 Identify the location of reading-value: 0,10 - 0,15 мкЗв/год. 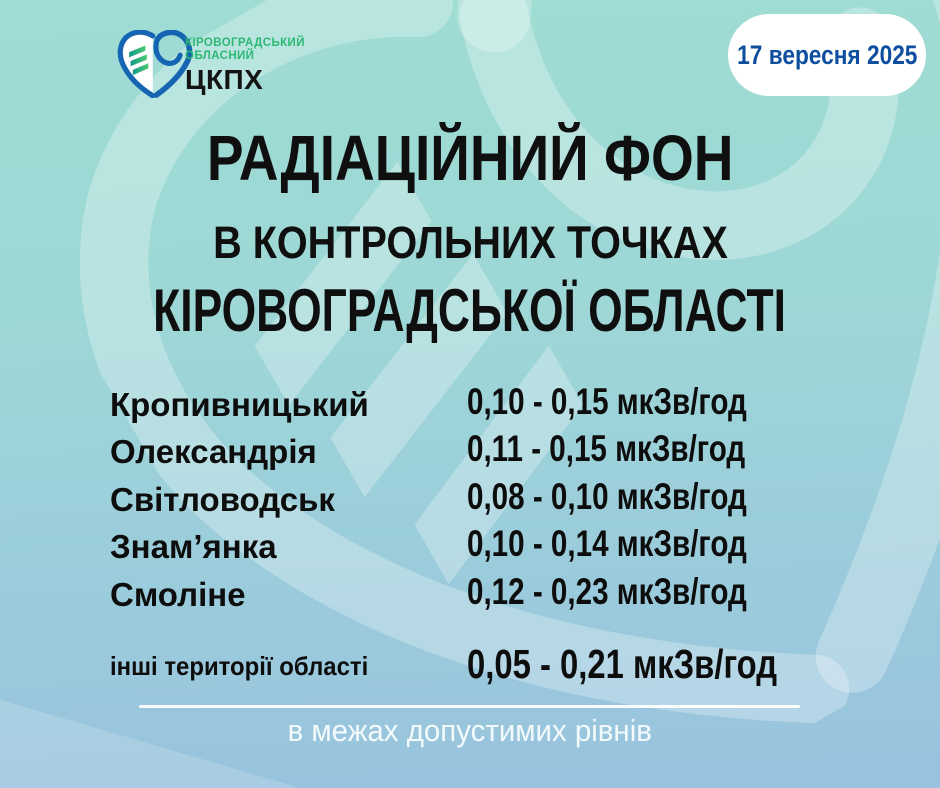
(607, 401).